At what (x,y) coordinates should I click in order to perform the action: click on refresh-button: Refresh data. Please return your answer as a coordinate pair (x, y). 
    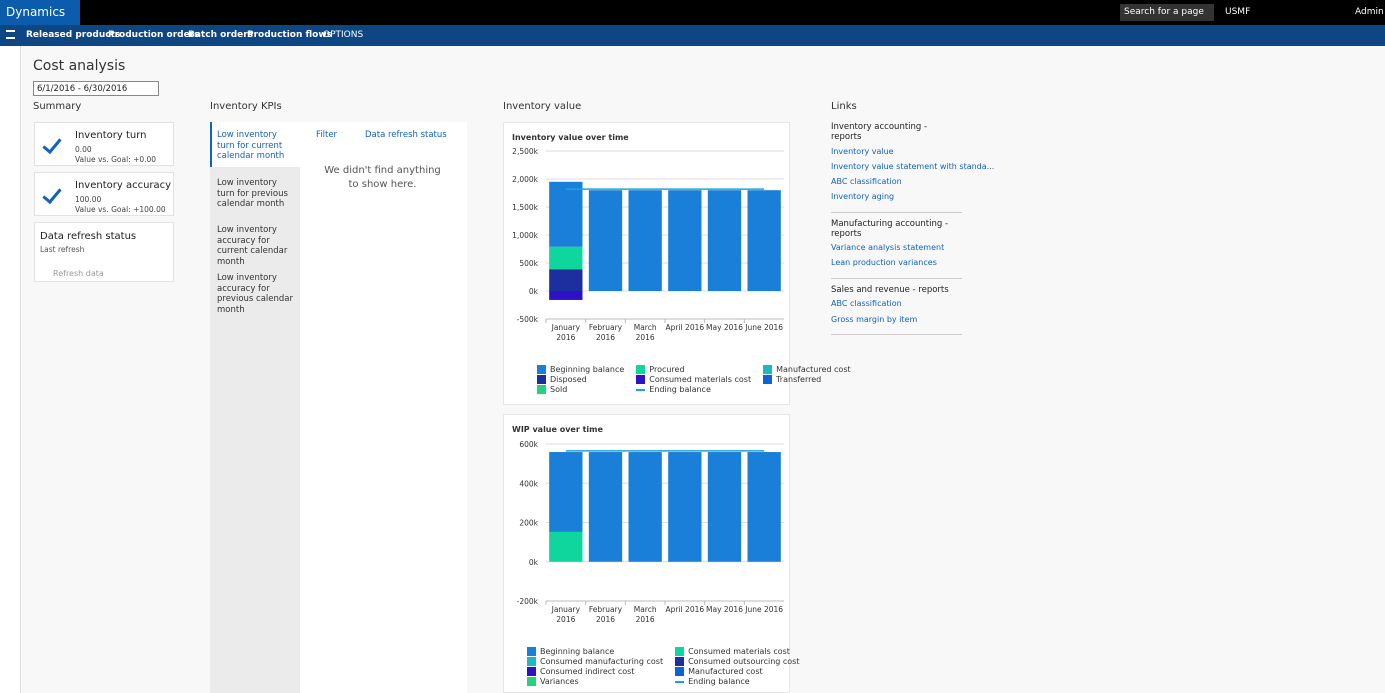
    Looking at the image, I should click on (78, 273).